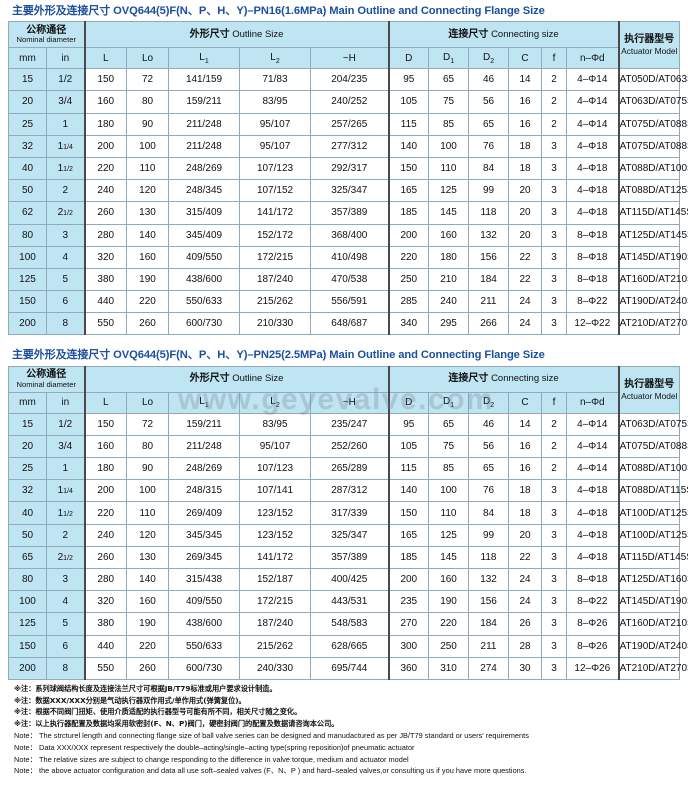  What do you see at coordinates (525, 279) in the screenshot?
I see `cell-C: 22` at bounding box center [525, 279].